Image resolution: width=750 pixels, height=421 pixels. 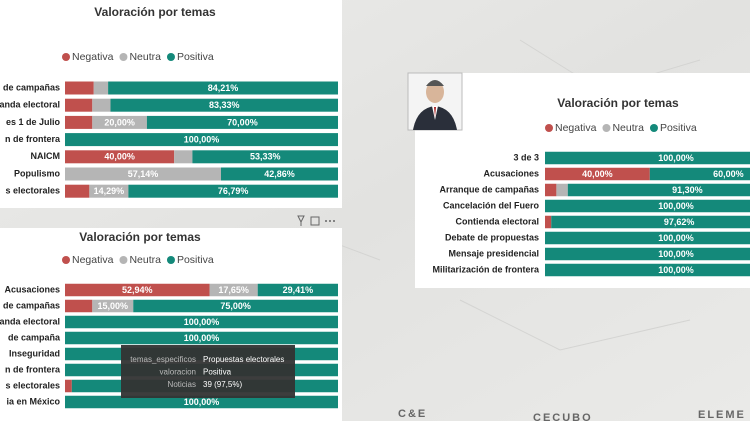 What do you see at coordinates (143, 174) in the screenshot?
I see `data-label: 57,14%` at bounding box center [143, 174].